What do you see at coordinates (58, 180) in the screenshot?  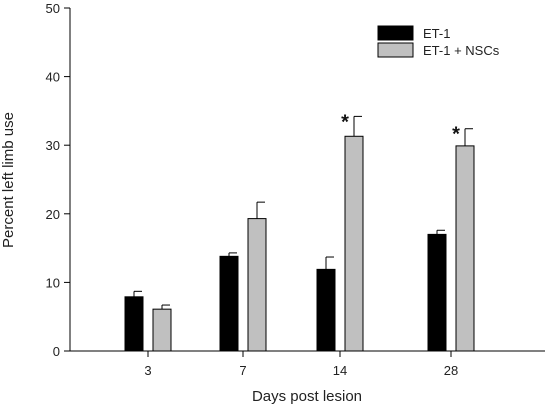 I see `y-axis-ticks: 0 10 20 30 40 50` at bounding box center [58, 180].